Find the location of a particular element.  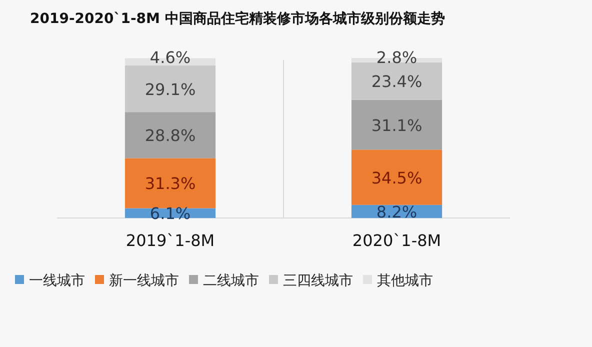

data-label: 34.5% is located at coordinates (396, 178).